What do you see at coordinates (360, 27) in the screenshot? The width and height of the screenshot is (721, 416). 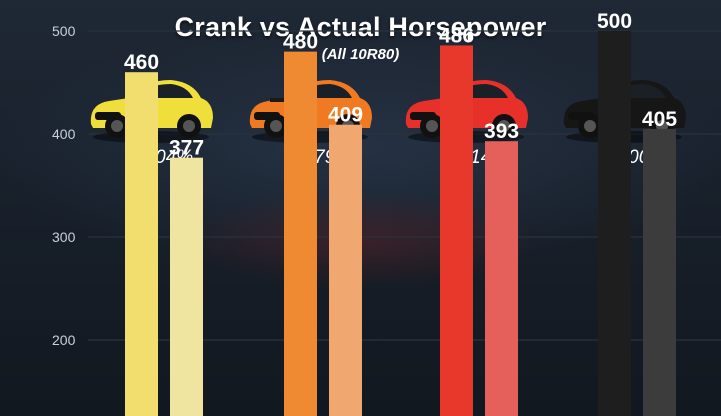 I see `chart-title: Crank vs Actual Horsepower` at bounding box center [360, 27].